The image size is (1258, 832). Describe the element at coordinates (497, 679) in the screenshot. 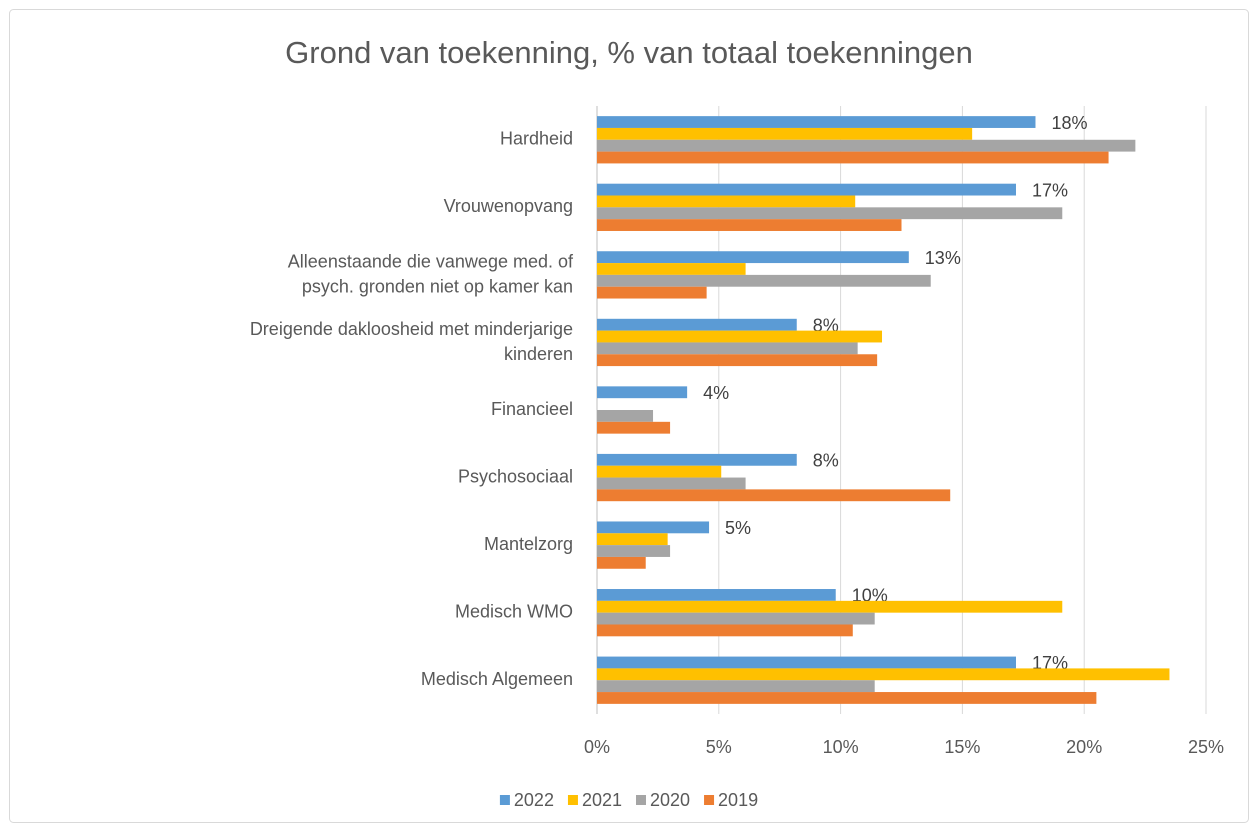

I see `y-tick-label: Medisch Algemeen` at that location.